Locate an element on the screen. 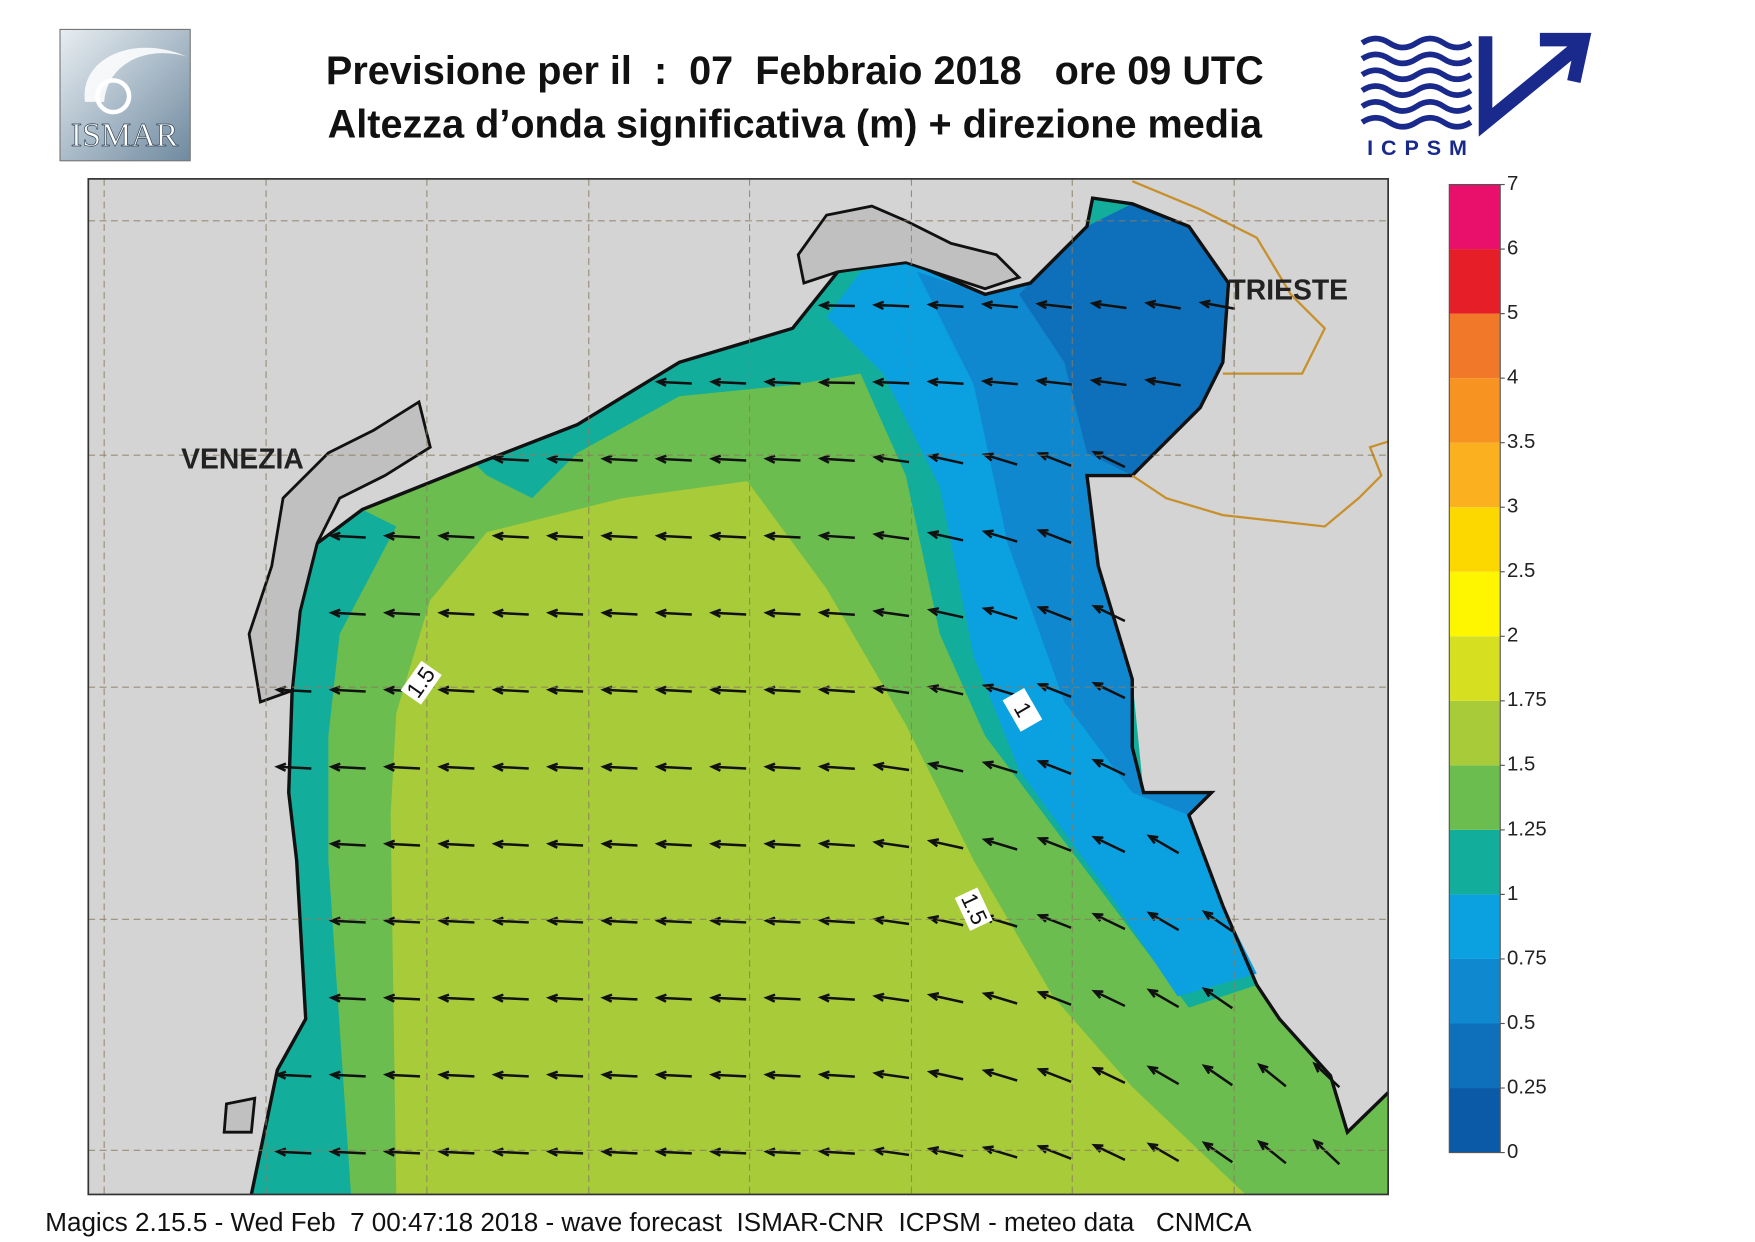  colorbar-tick-label: 0 is located at coordinates (1512, 1152).